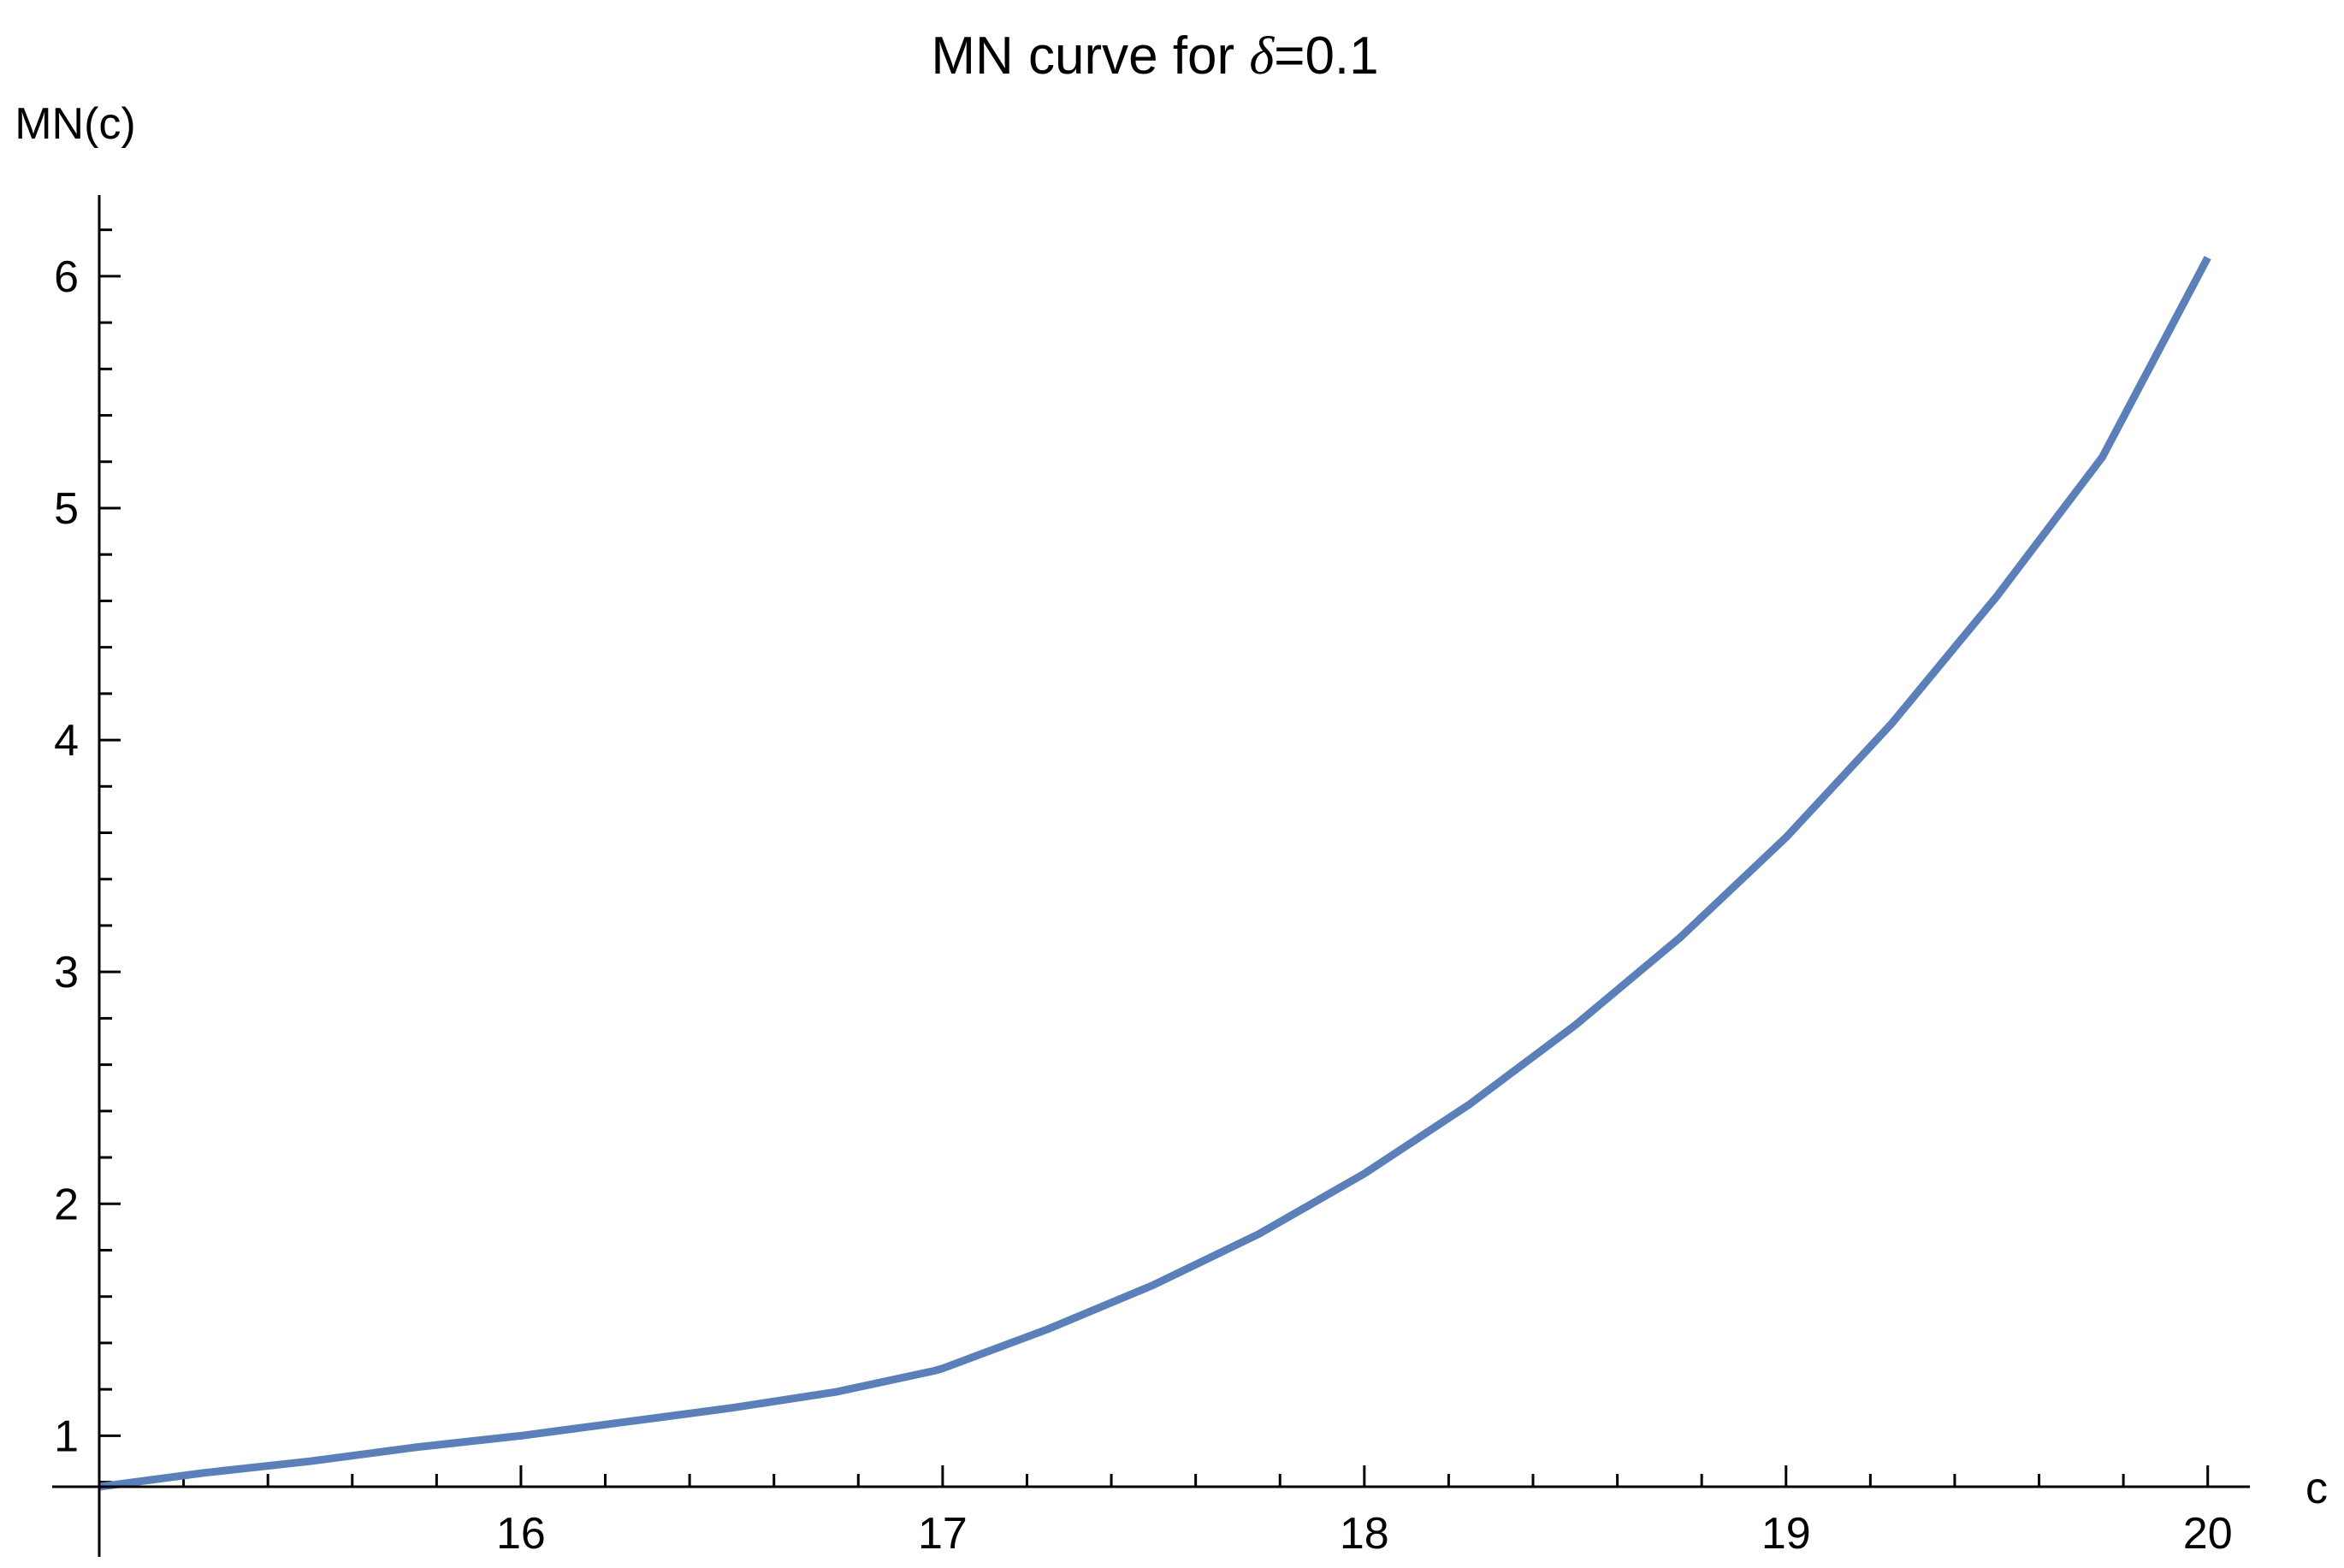 The image size is (2344, 1568). Describe the element at coordinates (66, 1204) in the screenshot. I see `y-tick-label: 2` at that location.